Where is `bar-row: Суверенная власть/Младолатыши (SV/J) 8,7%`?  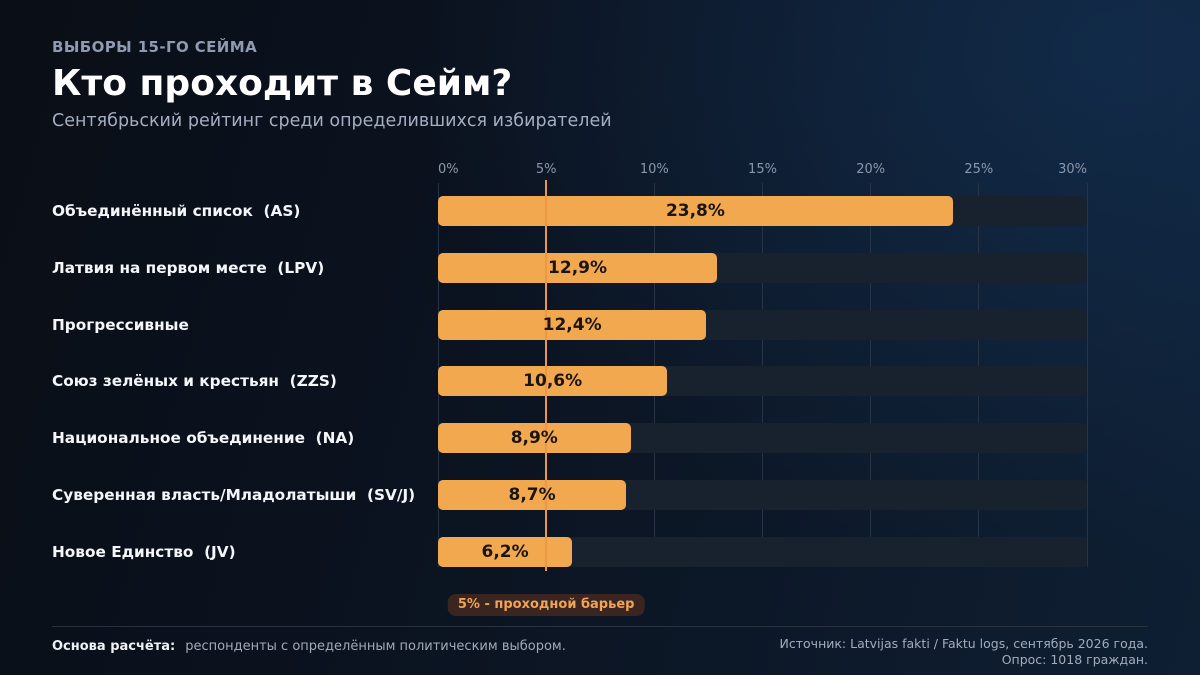
bar-row: Суверенная власть/Младолатыши (SV/J) 8,7% is located at coordinates (550, 495).